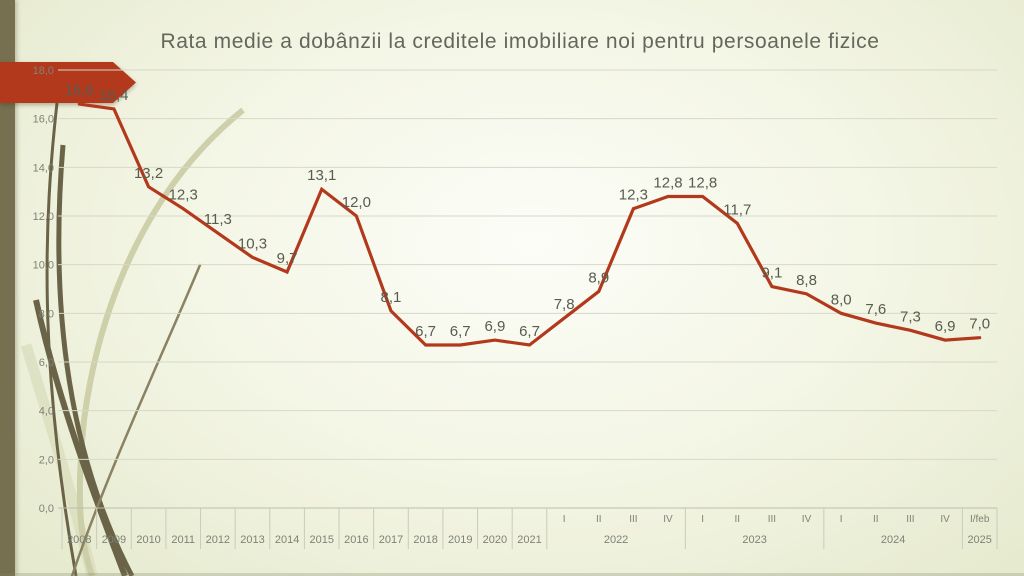 Image resolution: width=1024 pixels, height=576 pixels. Describe the element at coordinates (252, 540) in the screenshot. I see `x-axis-year-label: 2013` at that location.